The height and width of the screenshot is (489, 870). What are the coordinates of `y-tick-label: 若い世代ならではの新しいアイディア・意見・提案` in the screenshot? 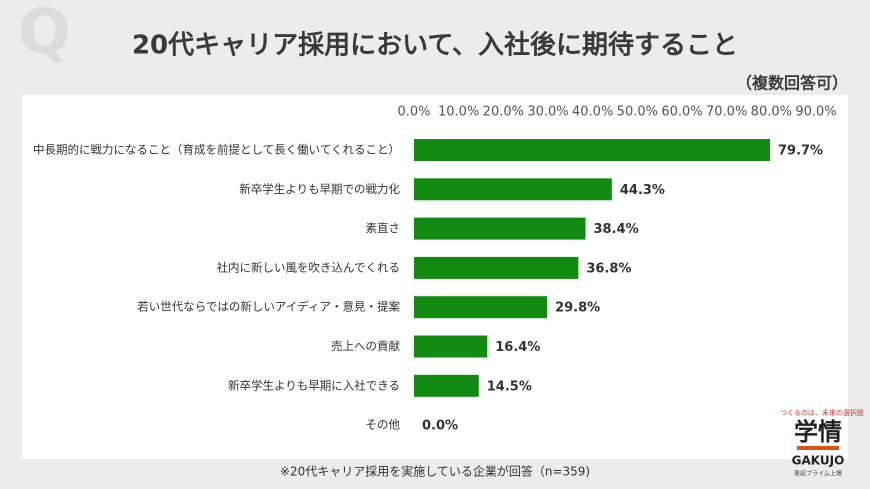 It's located at (268, 307).